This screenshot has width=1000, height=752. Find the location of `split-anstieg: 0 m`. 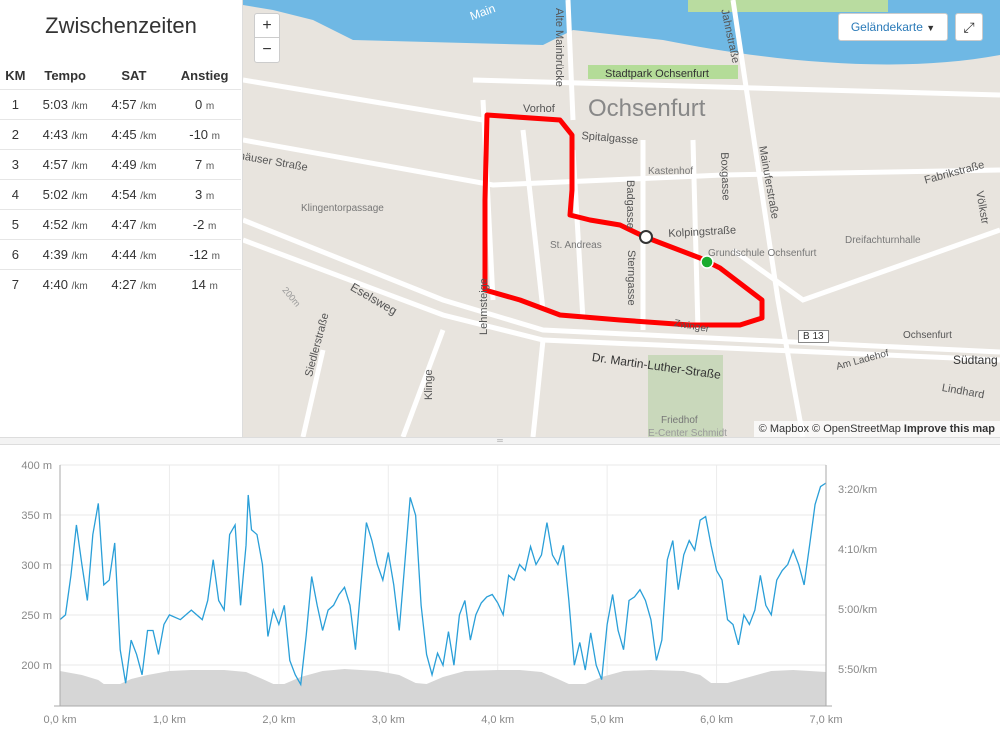

split-anstieg: 0 m is located at coordinates (204, 103).